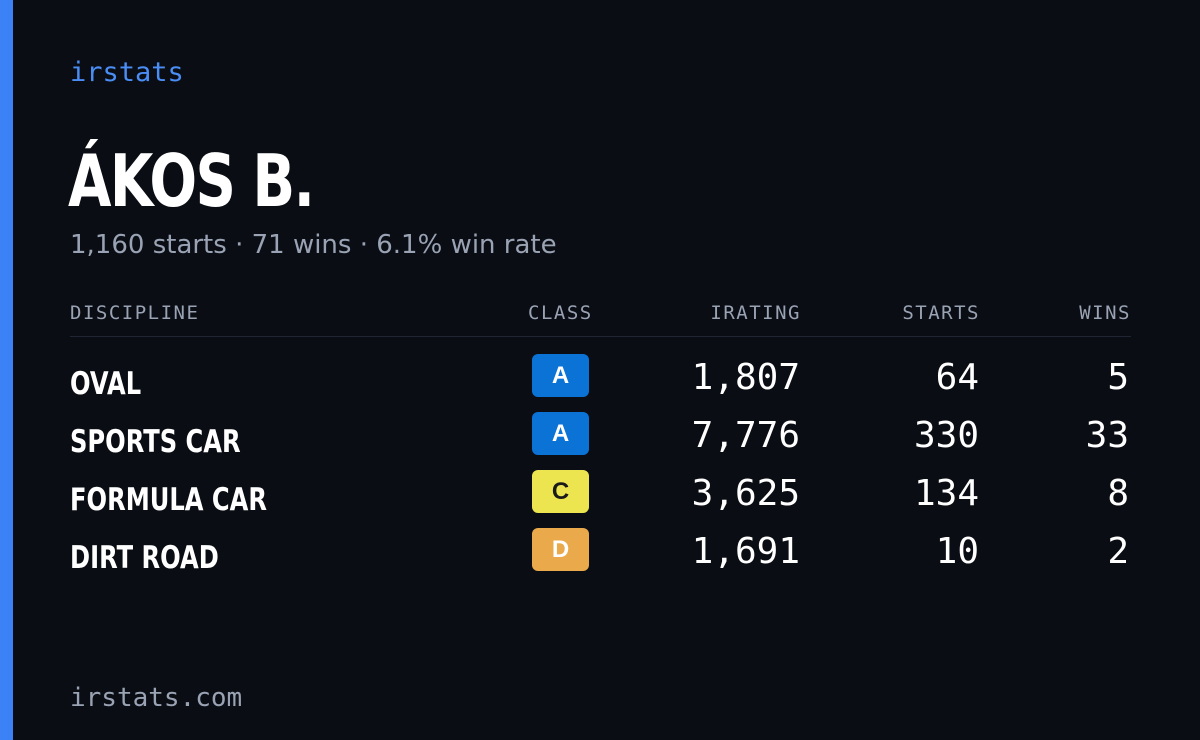  I want to click on table-row: FORMULA CAR C 3,625 134 8, so click(600, 495).